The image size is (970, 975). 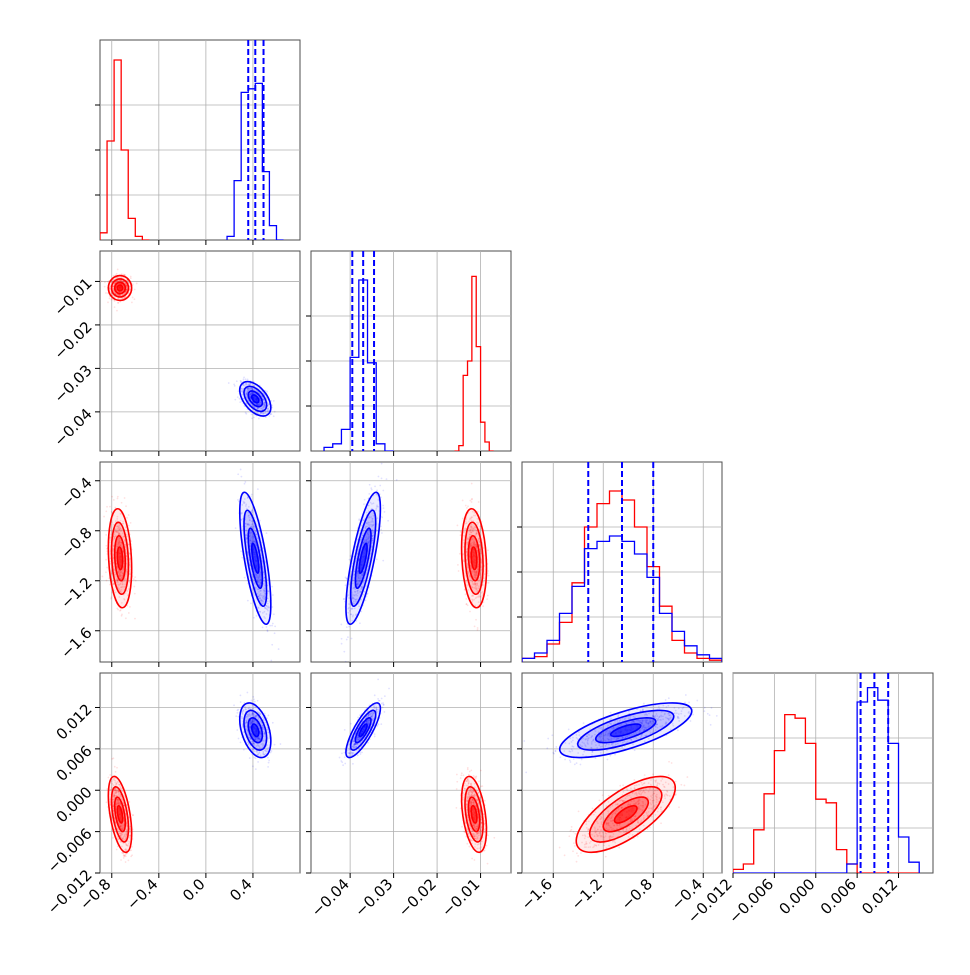 What do you see at coordinates (72, 383) in the screenshot?
I see `y-tick-label: −0.03` at bounding box center [72, 383].